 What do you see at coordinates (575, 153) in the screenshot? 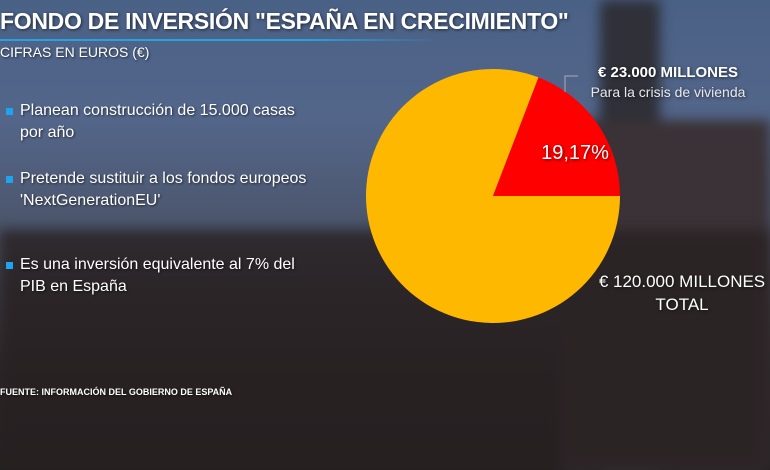
I see `slice-percent-label: 19,17%` at bounding box center [575, 153].